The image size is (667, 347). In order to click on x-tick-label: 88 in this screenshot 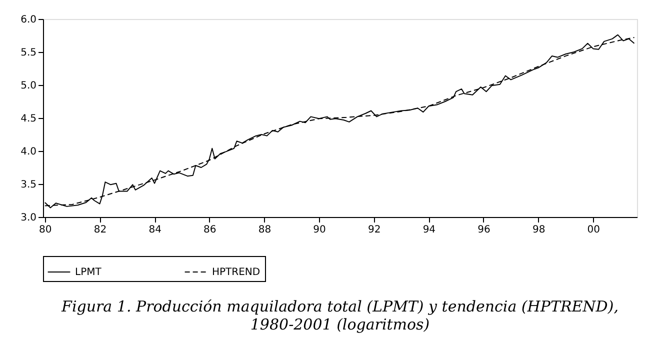, I will do `click(265, 230)`.